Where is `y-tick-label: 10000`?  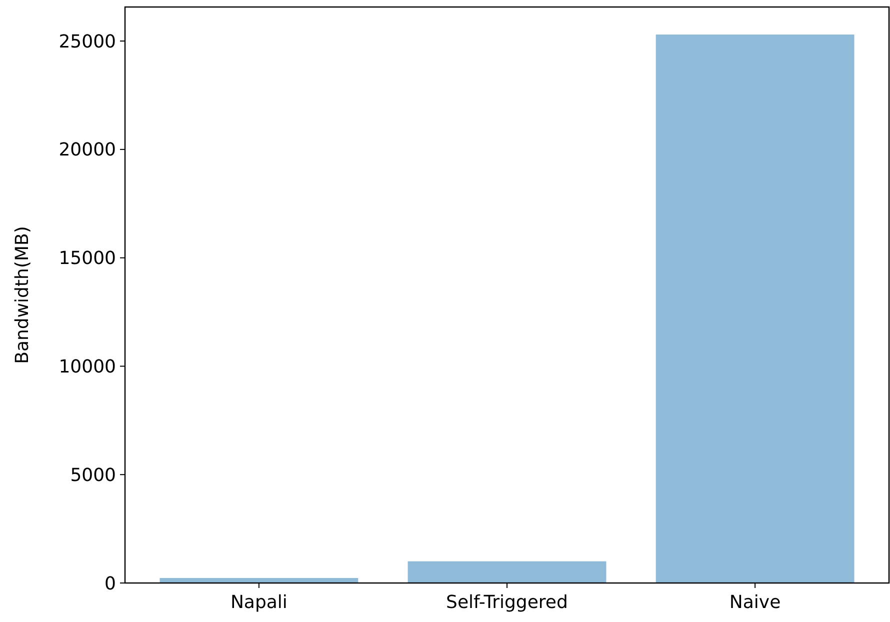
y-tick-label: 10000 is located at coordinates (87, 367).